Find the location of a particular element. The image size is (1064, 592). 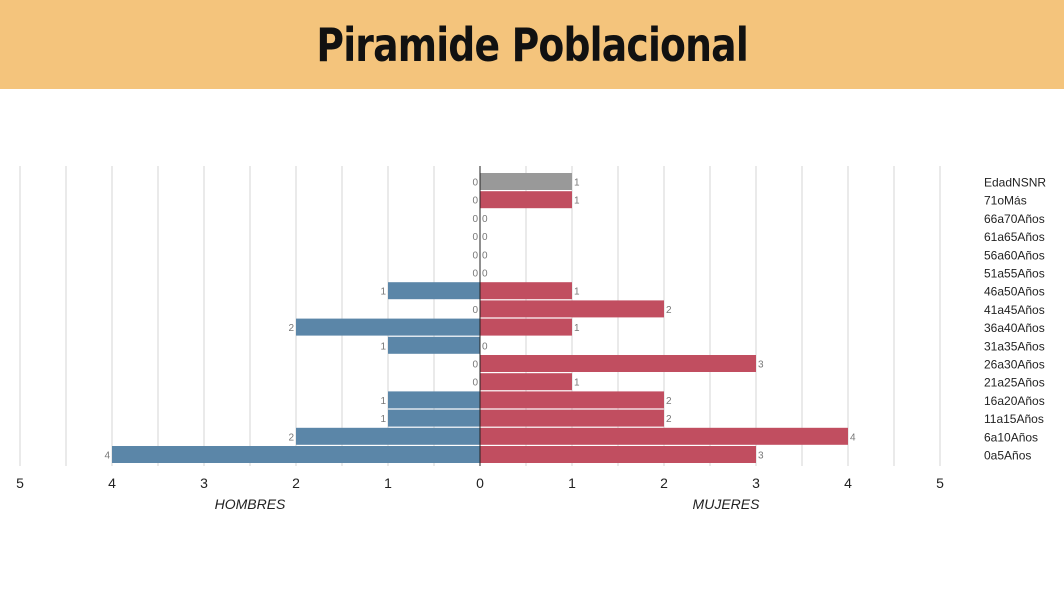

bar-mujeres-36a40Años is located at coordinates (526, 327).